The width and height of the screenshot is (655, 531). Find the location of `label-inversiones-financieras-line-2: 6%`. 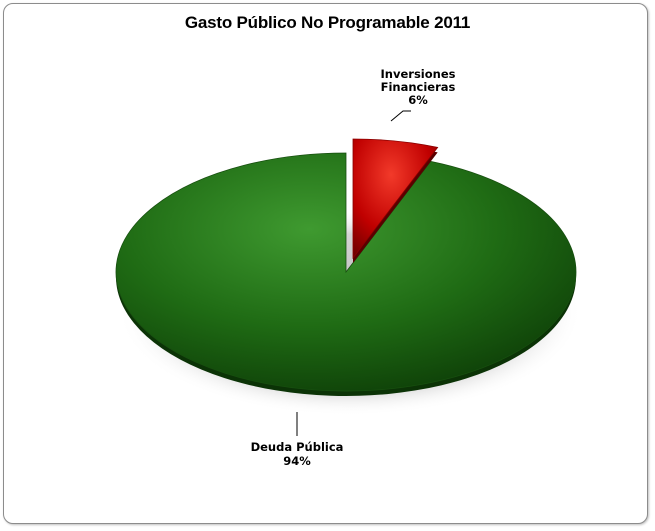

label-inversiones-financieras-line-2: 6% is located at coordinates (418, 100).